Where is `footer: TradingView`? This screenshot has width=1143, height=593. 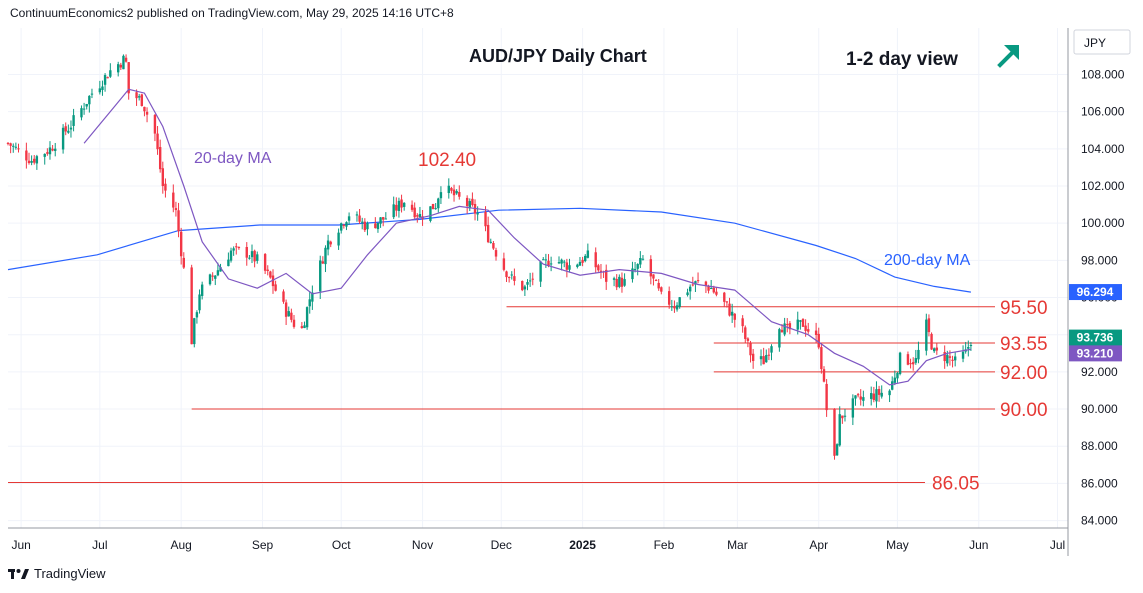
footer: TradingView is located at coordinates (57, 573).